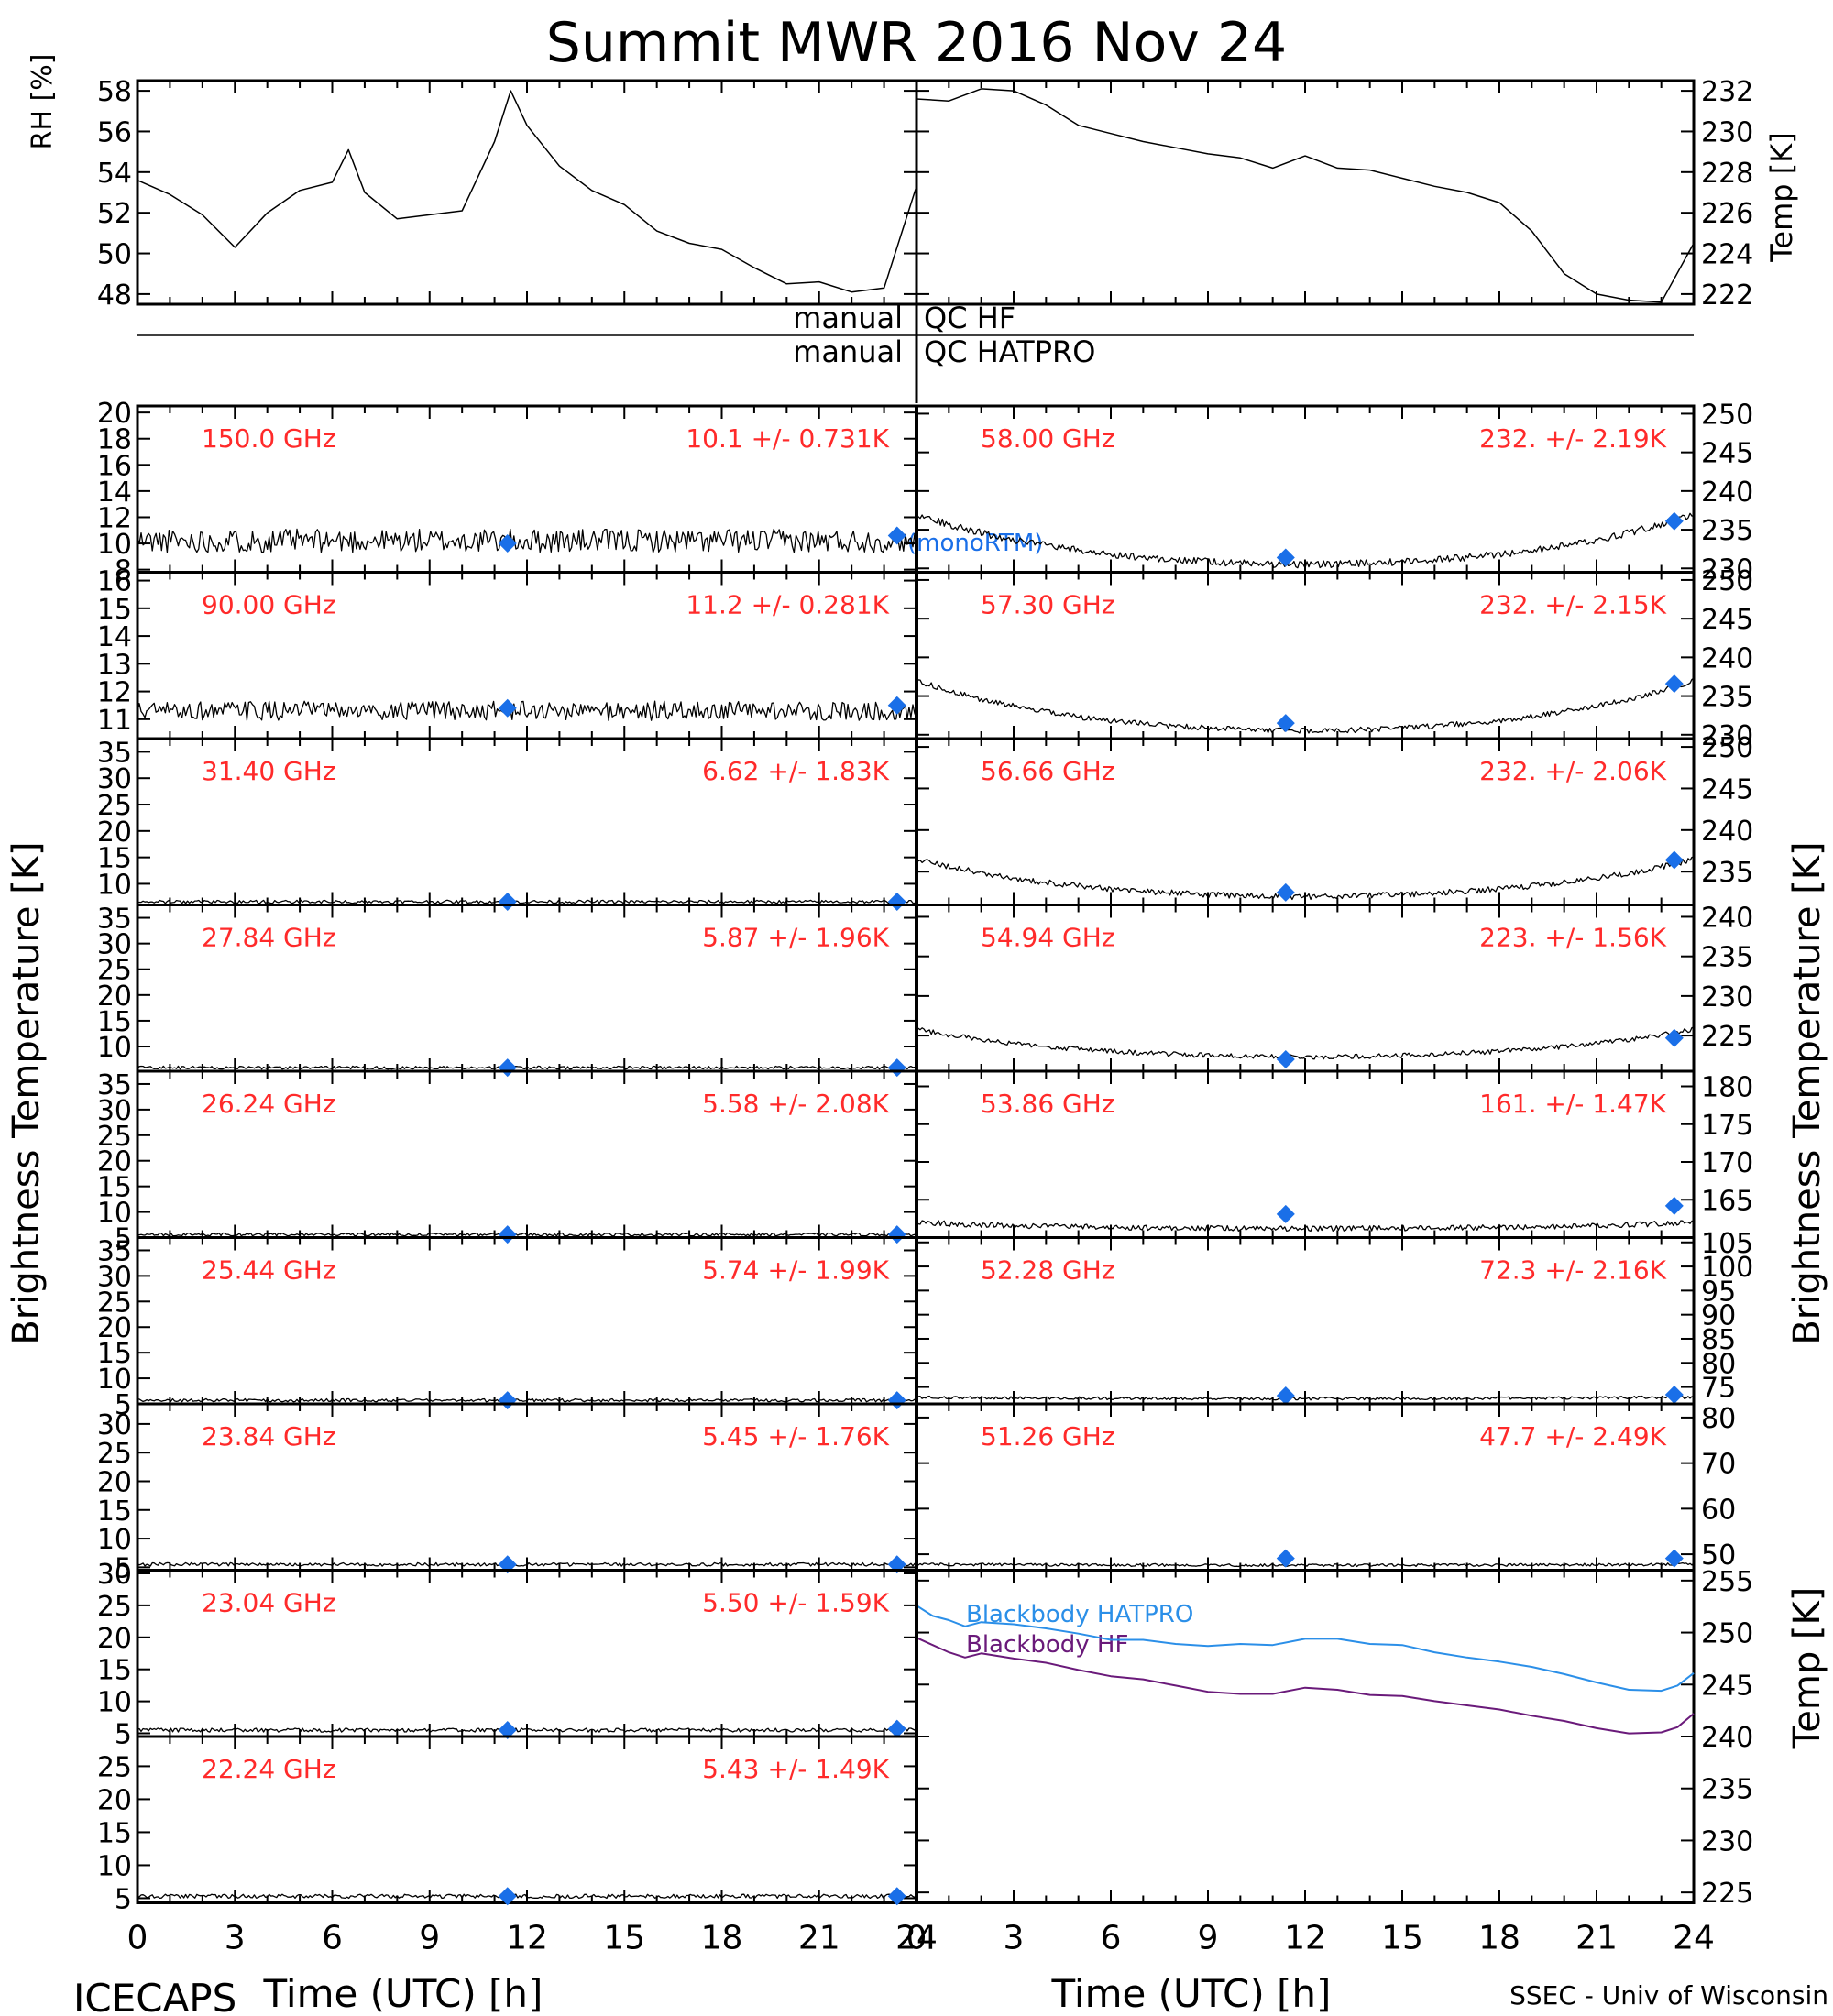 This screenshot has width=1833, height=2016. I want to click on right-7-ytick-label: 50, so click(1718, 1555).